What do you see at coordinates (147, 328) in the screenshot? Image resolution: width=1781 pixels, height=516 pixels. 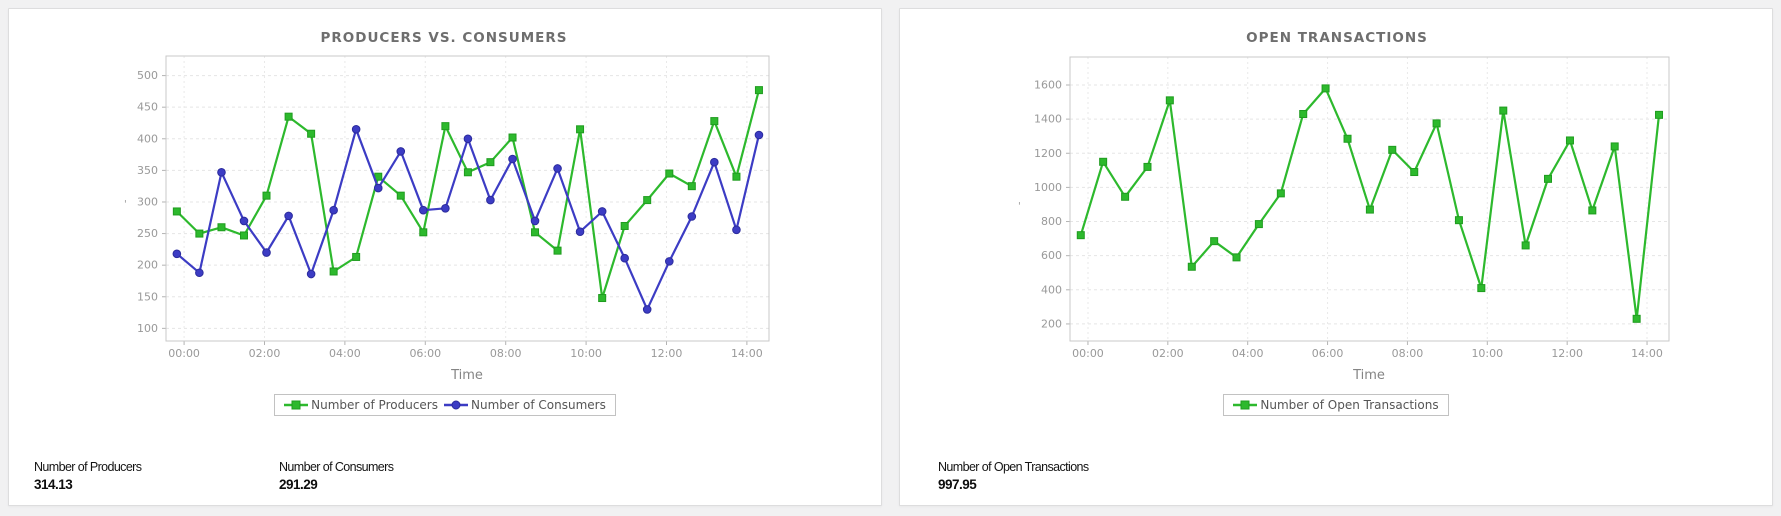 I see `y-tick-label: 100` at bounding box center [147, 328].